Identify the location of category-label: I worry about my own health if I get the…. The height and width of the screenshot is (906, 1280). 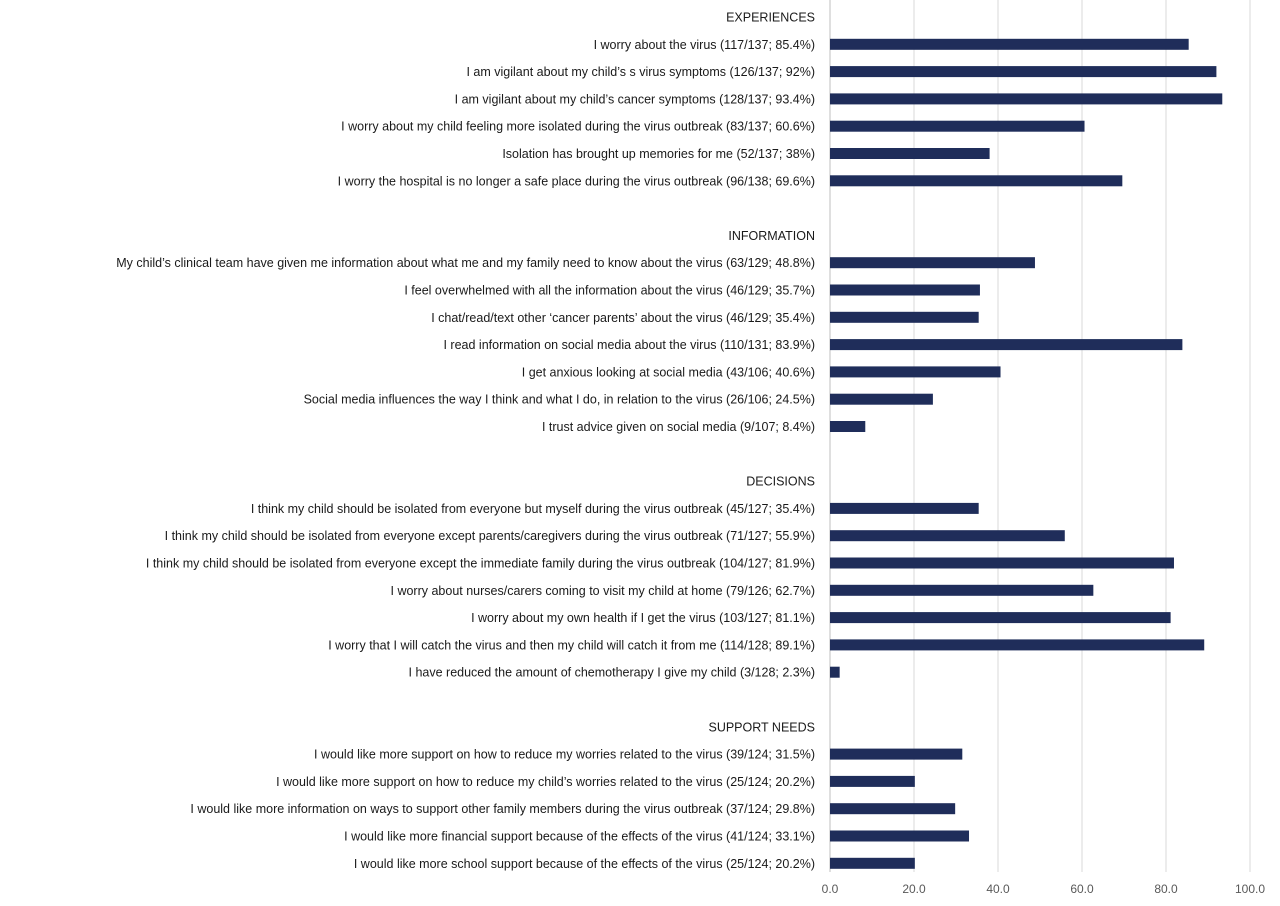
(643, 618).